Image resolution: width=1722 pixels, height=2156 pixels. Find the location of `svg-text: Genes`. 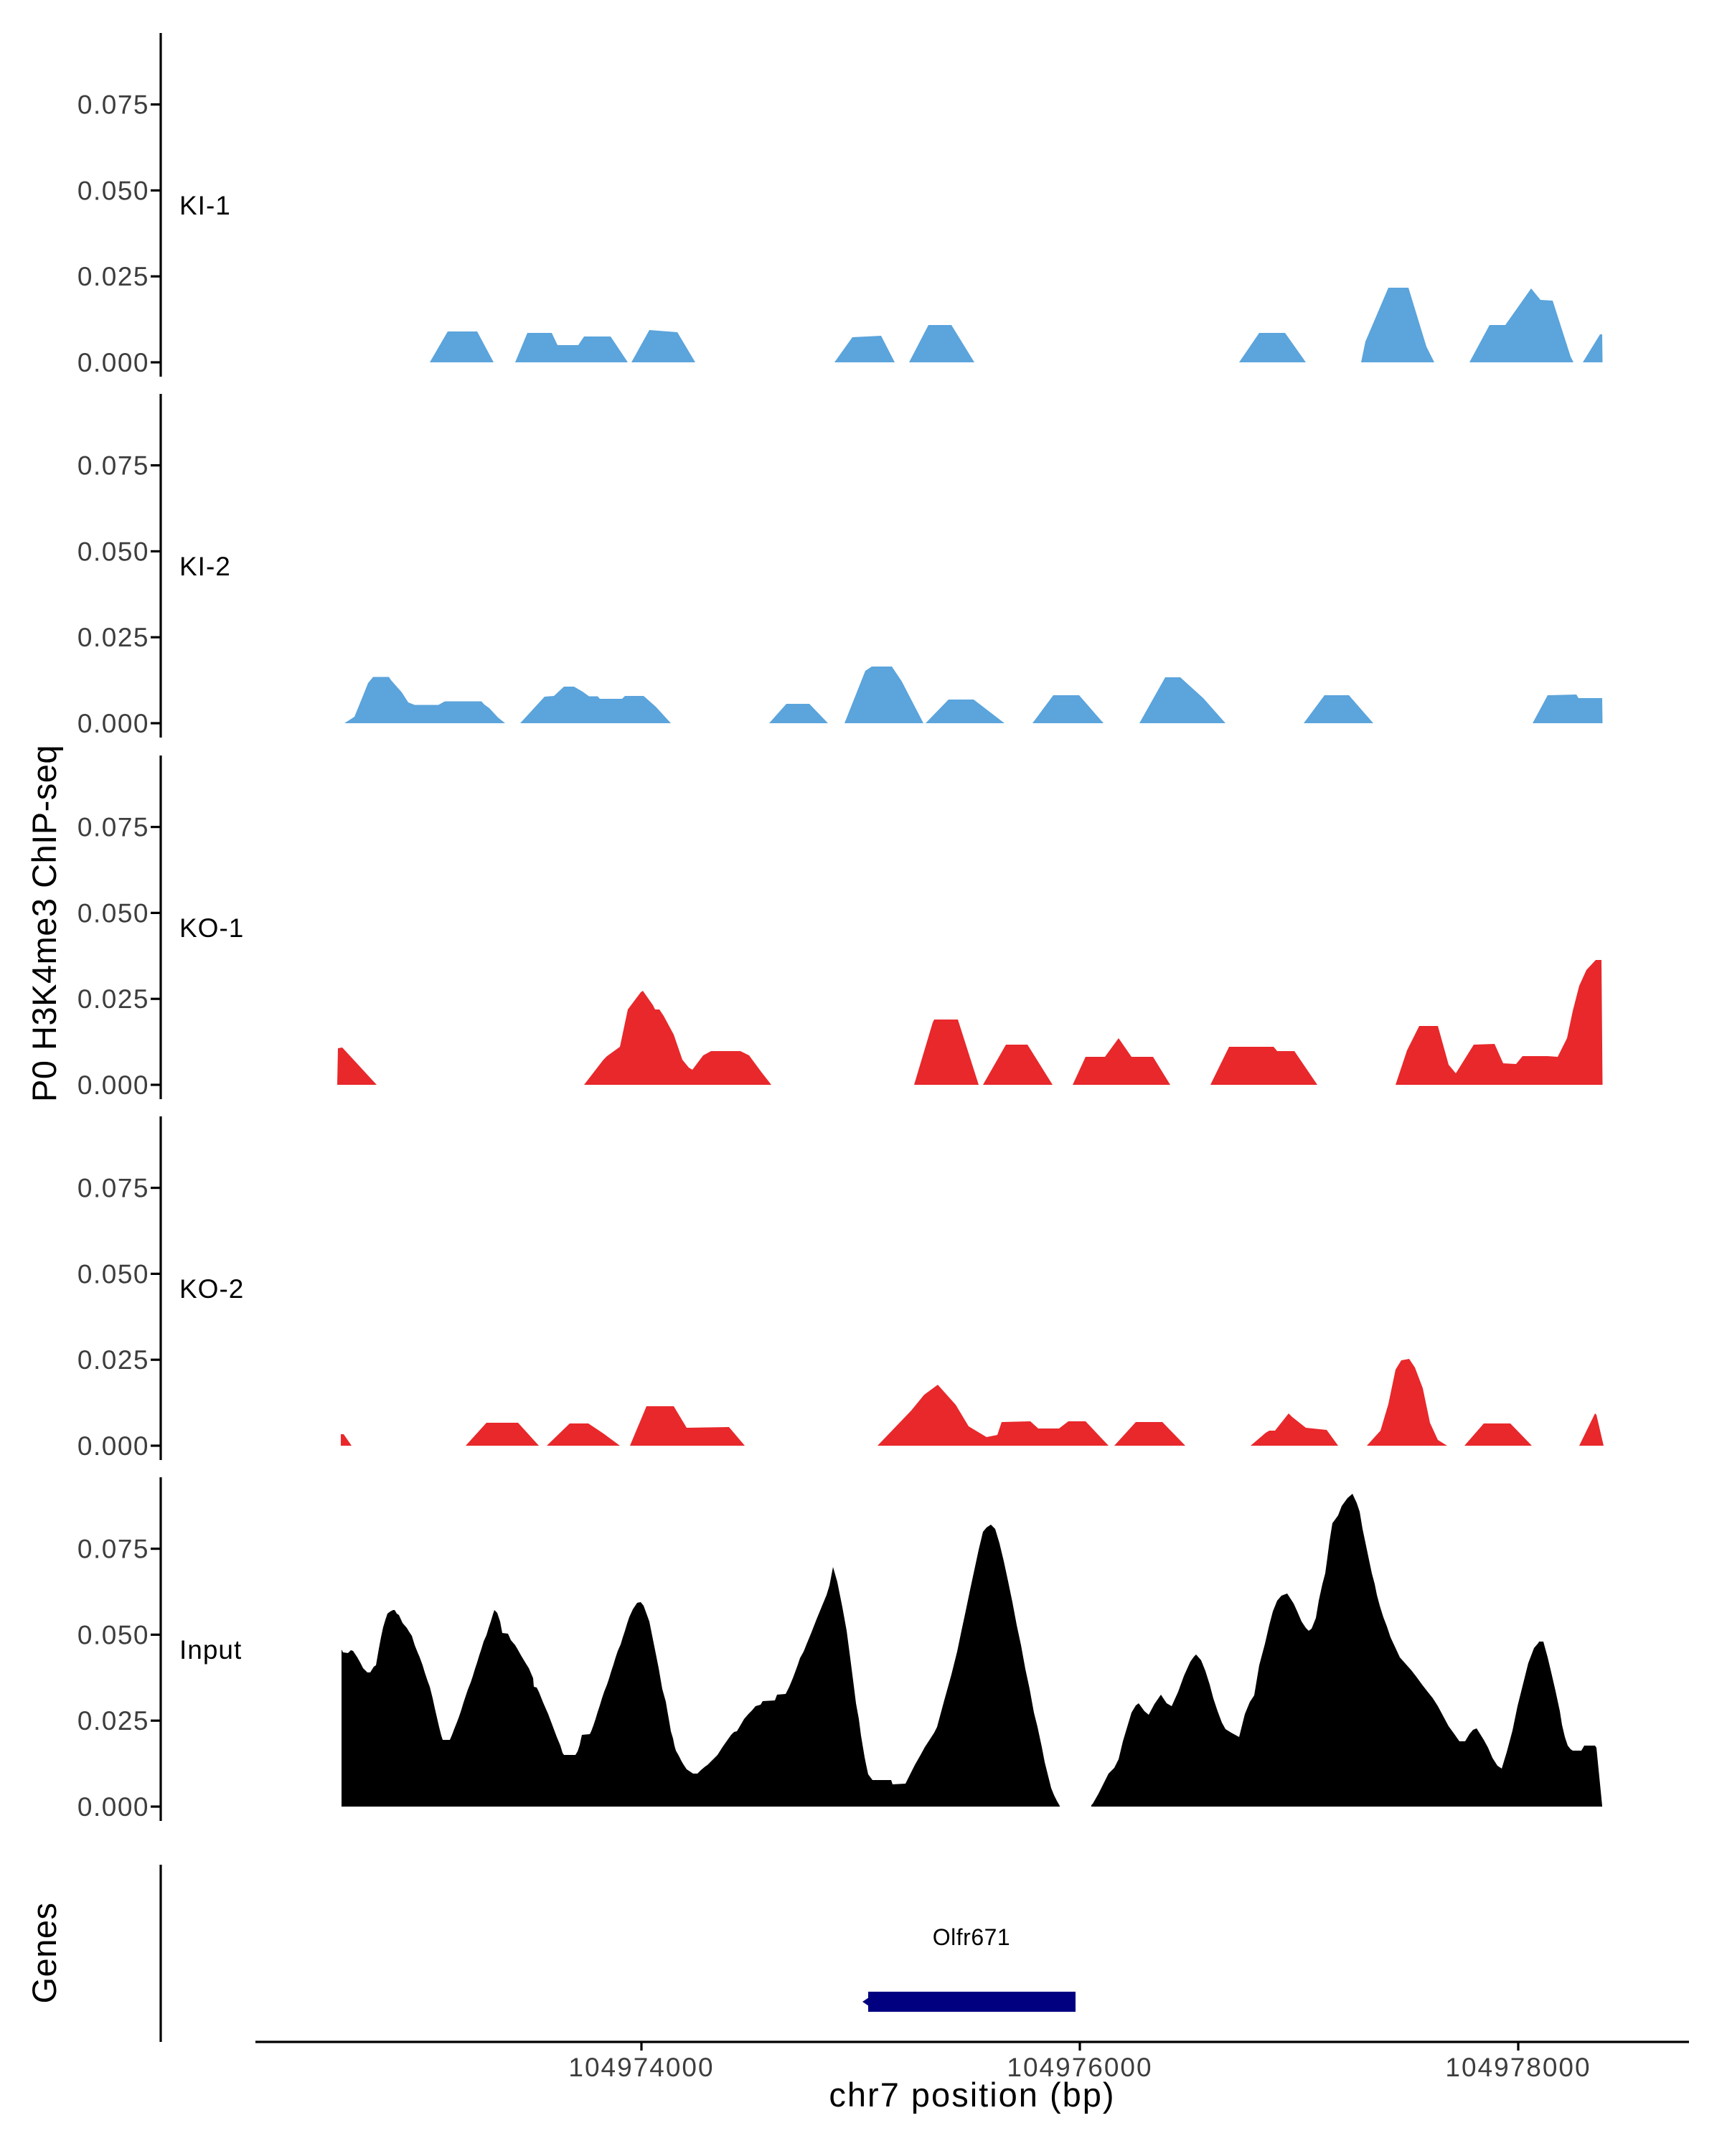

svg-text: Genes is located at coordinates (44, 1953).